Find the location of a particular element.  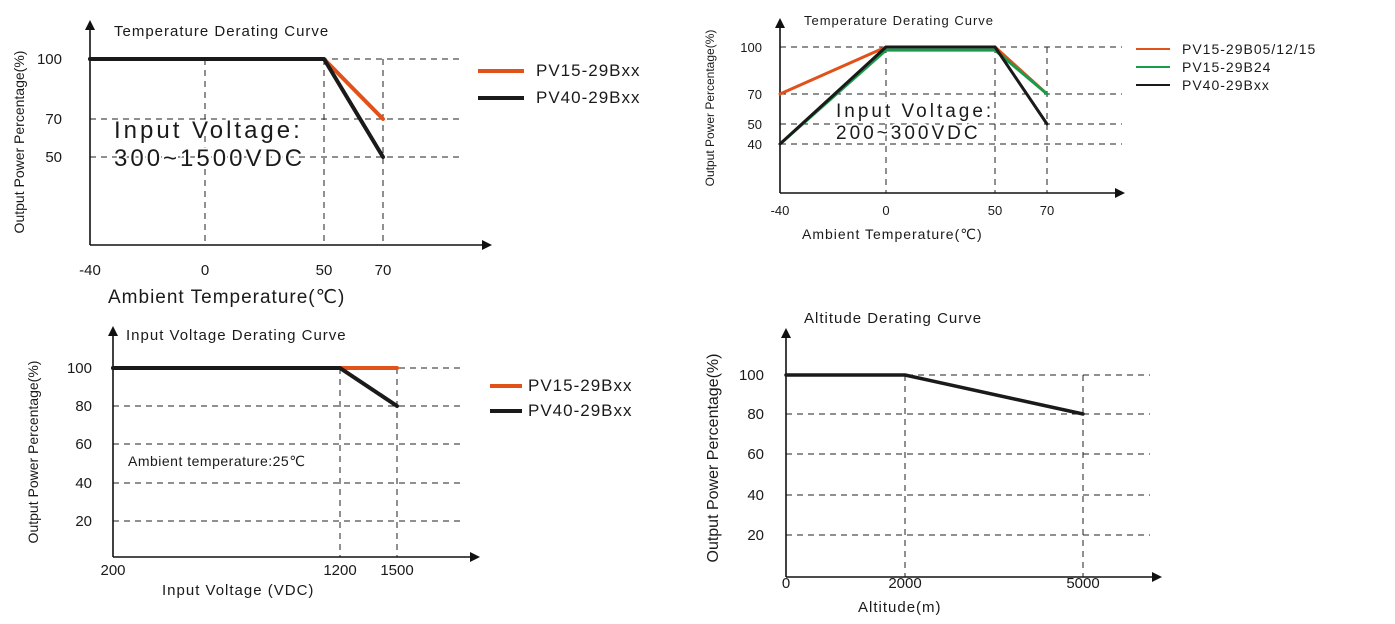

legend-item: PV15-29B24 is located at coordinates (1203, 67).